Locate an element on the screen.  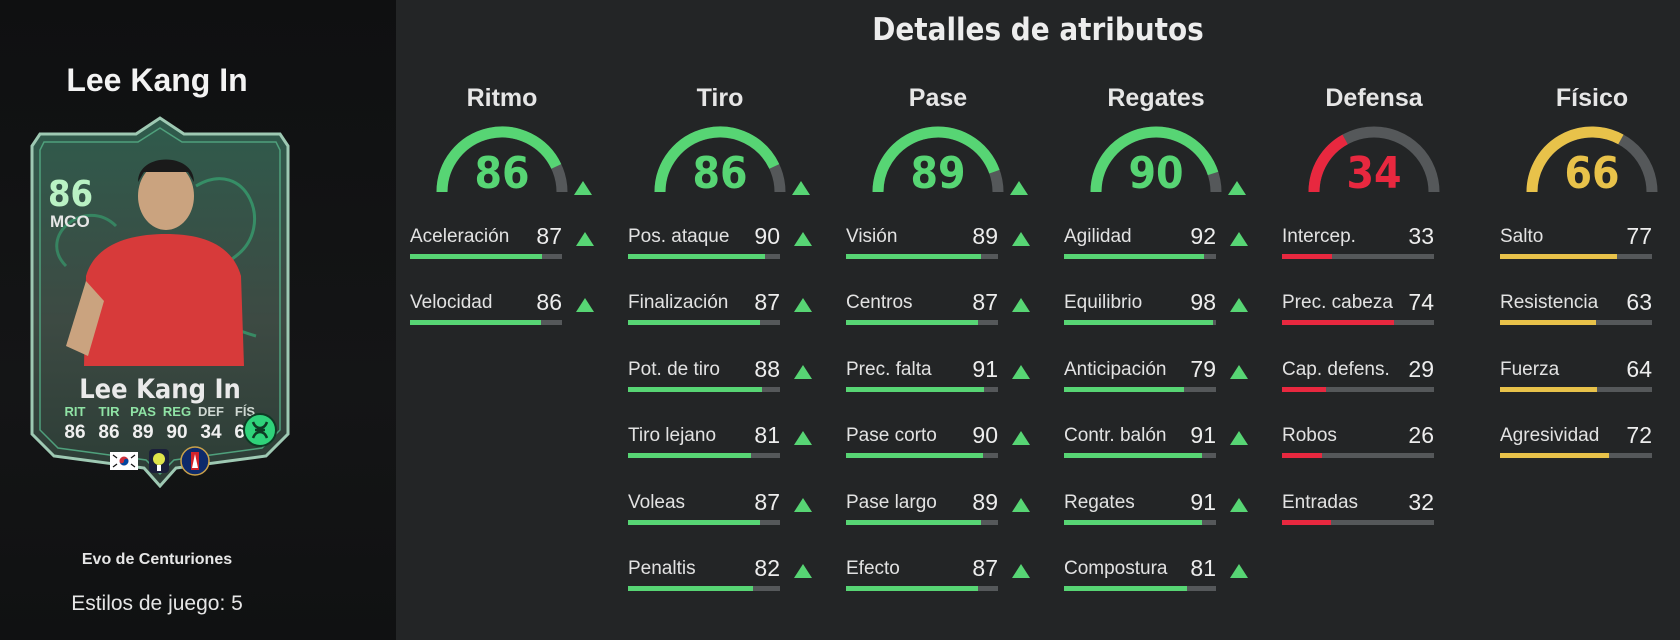
attribute-row: Tiro lejano 81 is located at coordinates (720, 445).